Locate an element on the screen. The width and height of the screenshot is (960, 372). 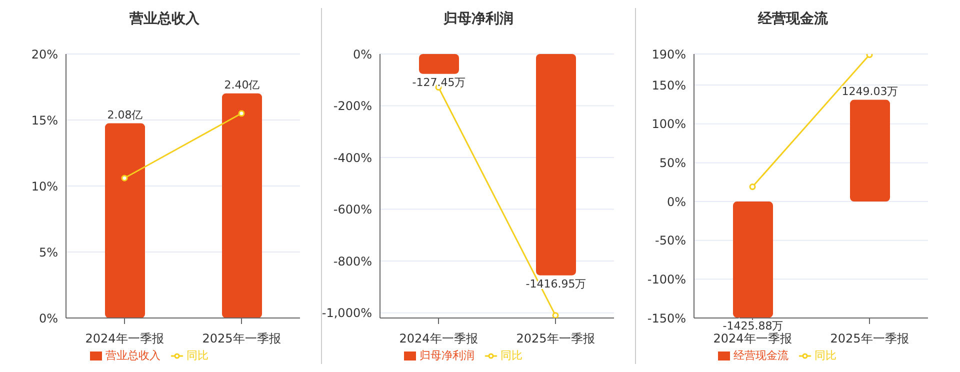
data-label: 2.40亿 is located at coordinates (242, 85).